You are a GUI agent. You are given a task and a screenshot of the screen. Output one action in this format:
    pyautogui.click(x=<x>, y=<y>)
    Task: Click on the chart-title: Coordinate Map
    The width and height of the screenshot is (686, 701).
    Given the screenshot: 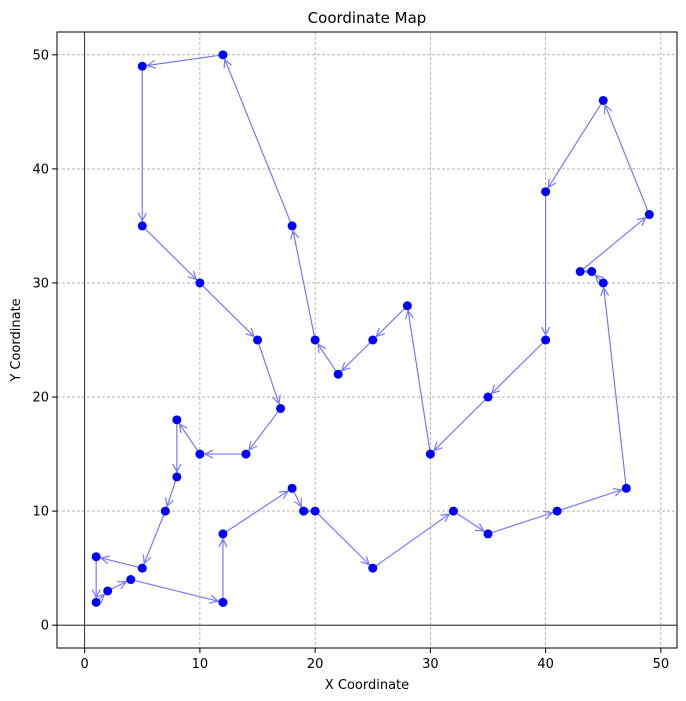 What is the action you would take?
    pyautogui.click(x=367, y=18)
    